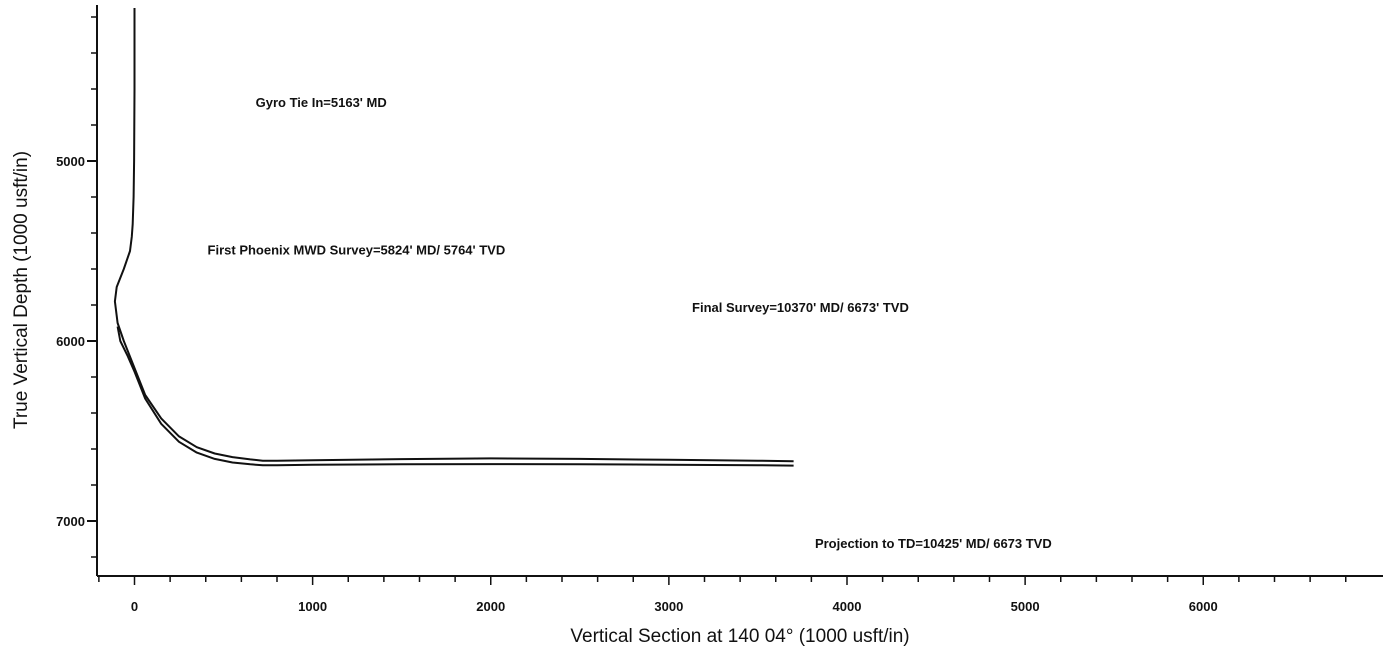  What do you see at coordinates (490, 606) in the screenshot?
I see `x-tick-label: 2000` at bounding box center [490, 606].